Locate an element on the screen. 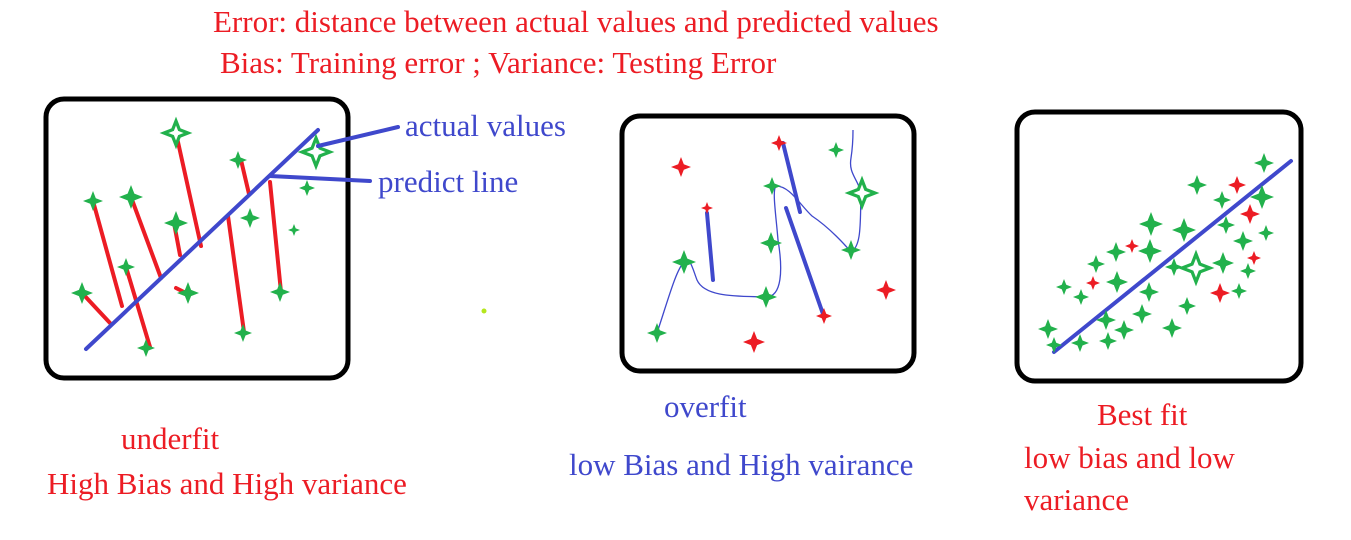  overfit-actual-points is located at coordinates (771, 244).